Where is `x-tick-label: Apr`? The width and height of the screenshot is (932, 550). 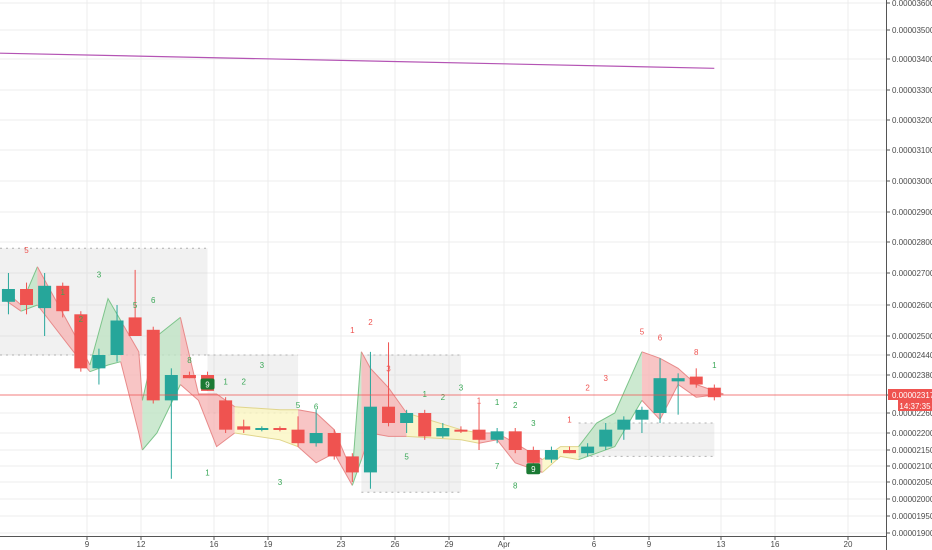
x-tick-label: Apr is located at coordinates (504, 544).